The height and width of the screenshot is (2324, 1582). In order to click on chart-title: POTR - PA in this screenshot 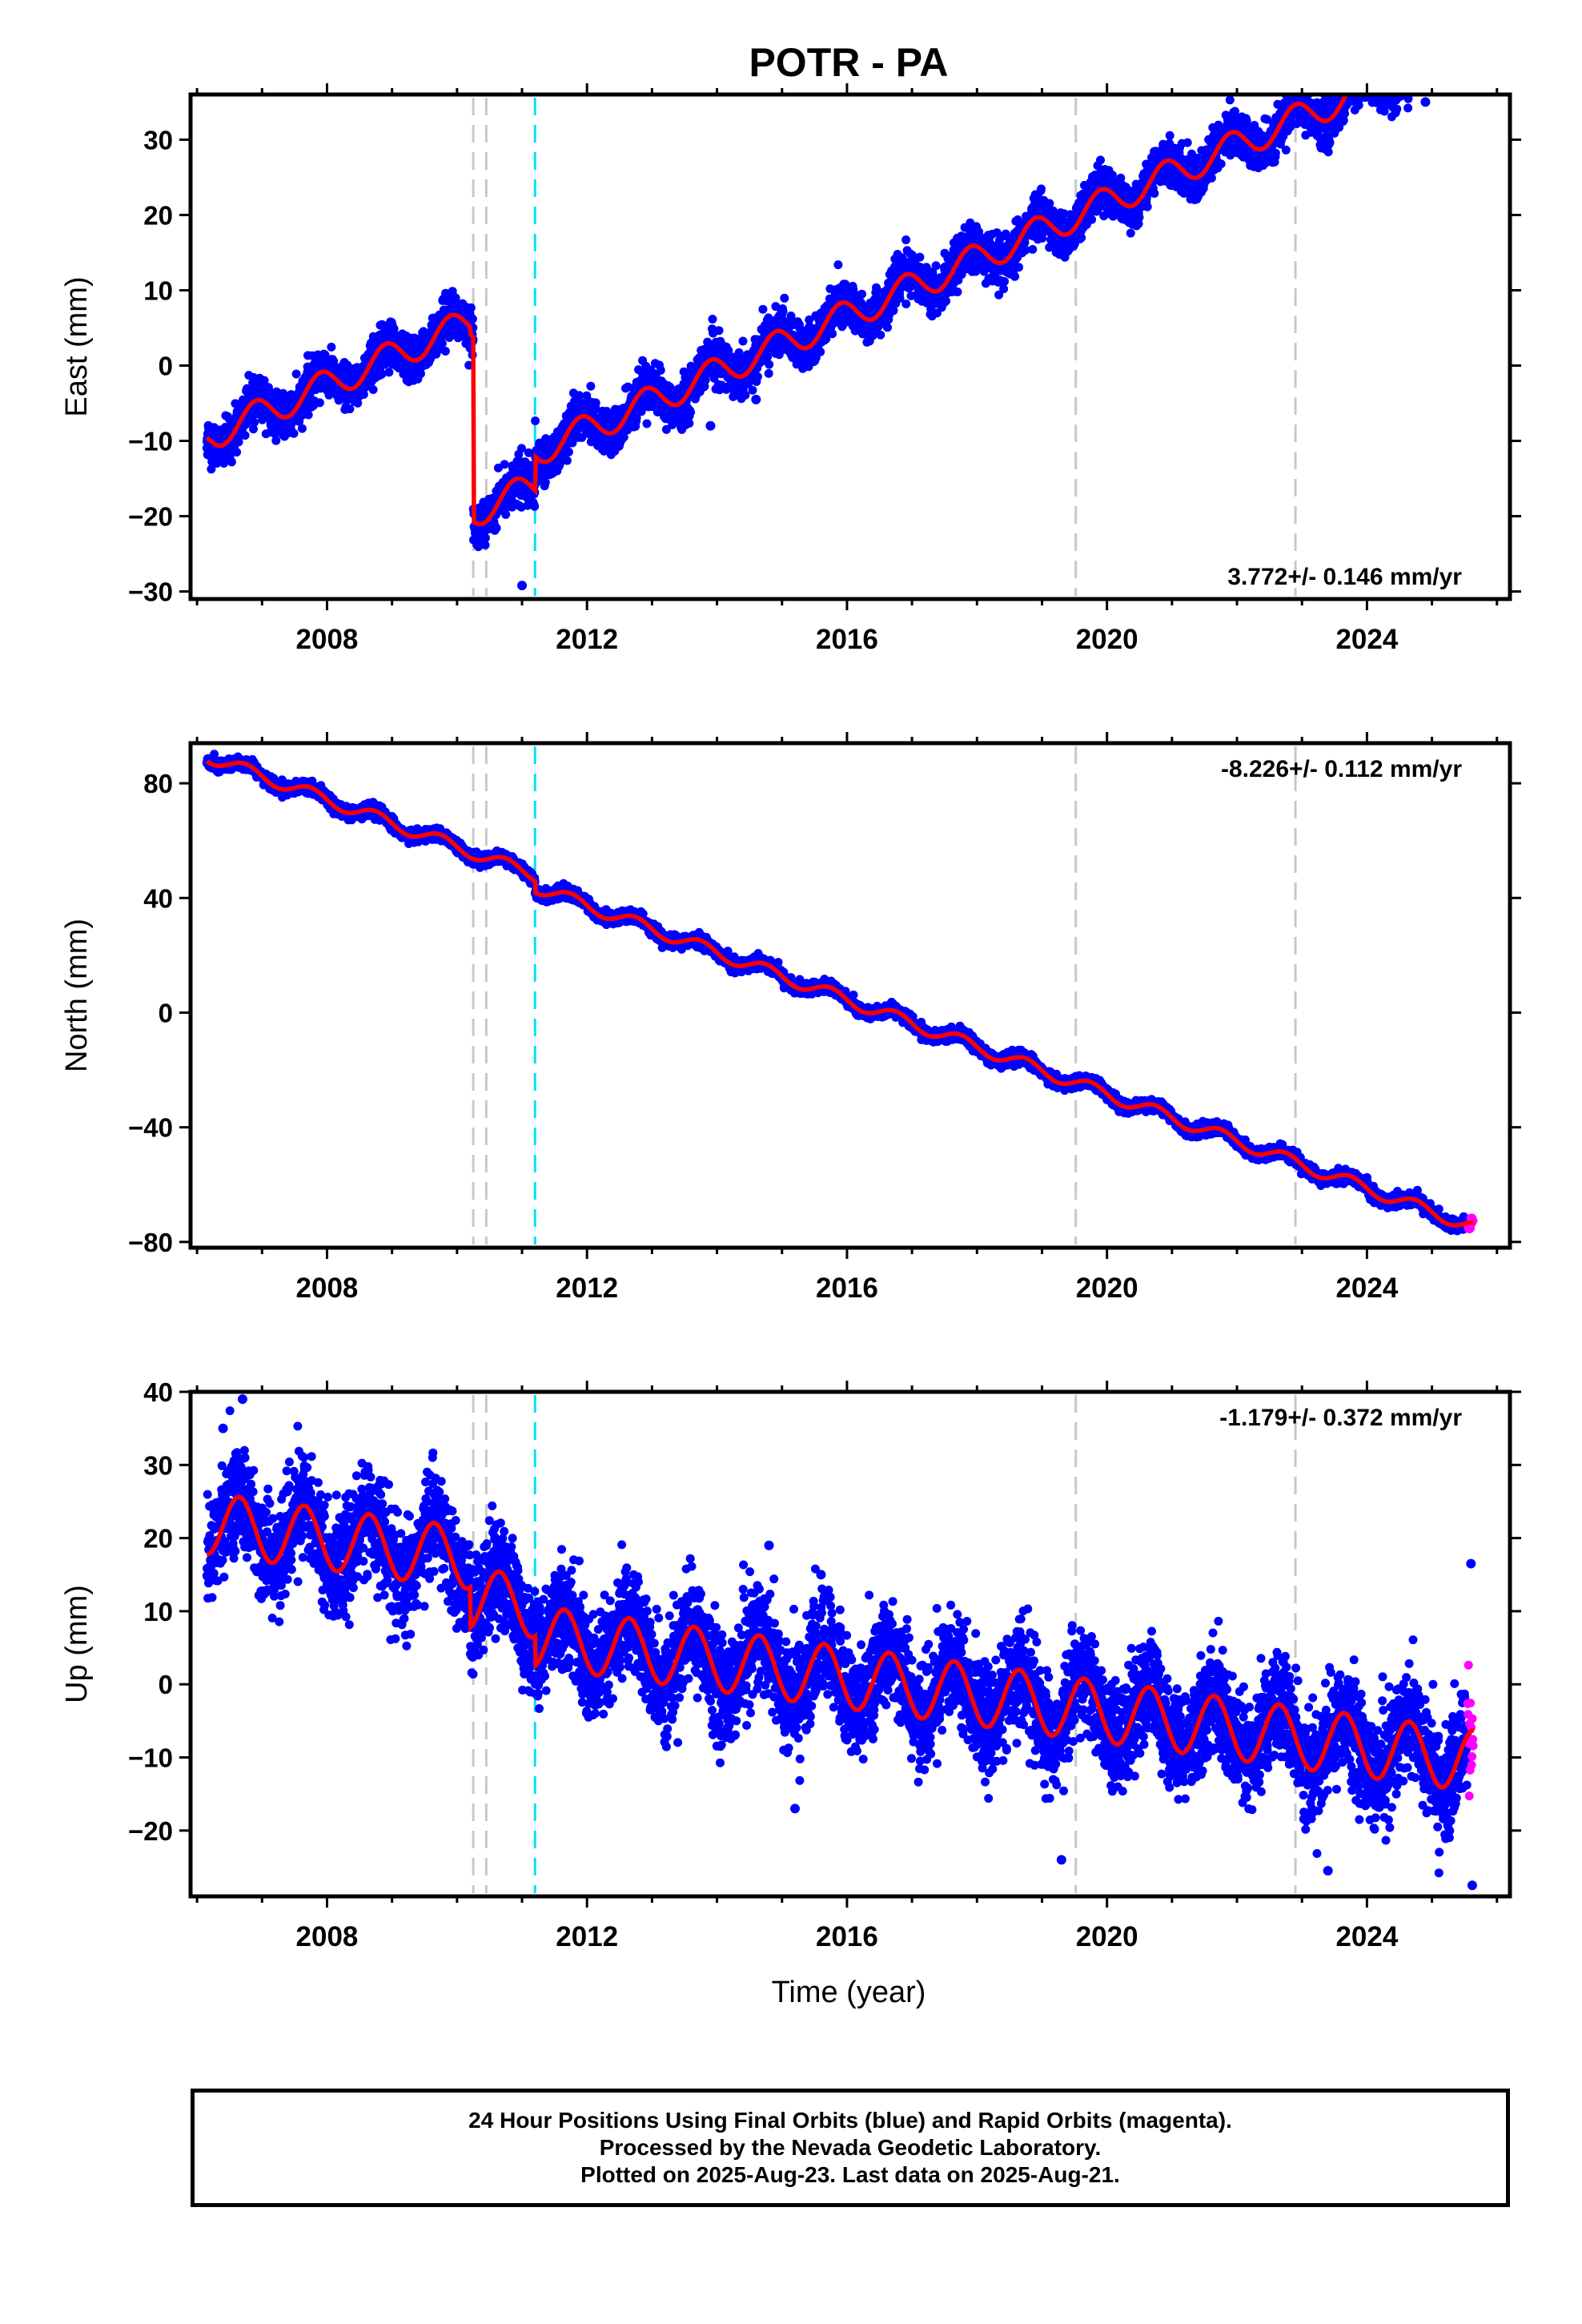, I will do `click(848, 62)`.